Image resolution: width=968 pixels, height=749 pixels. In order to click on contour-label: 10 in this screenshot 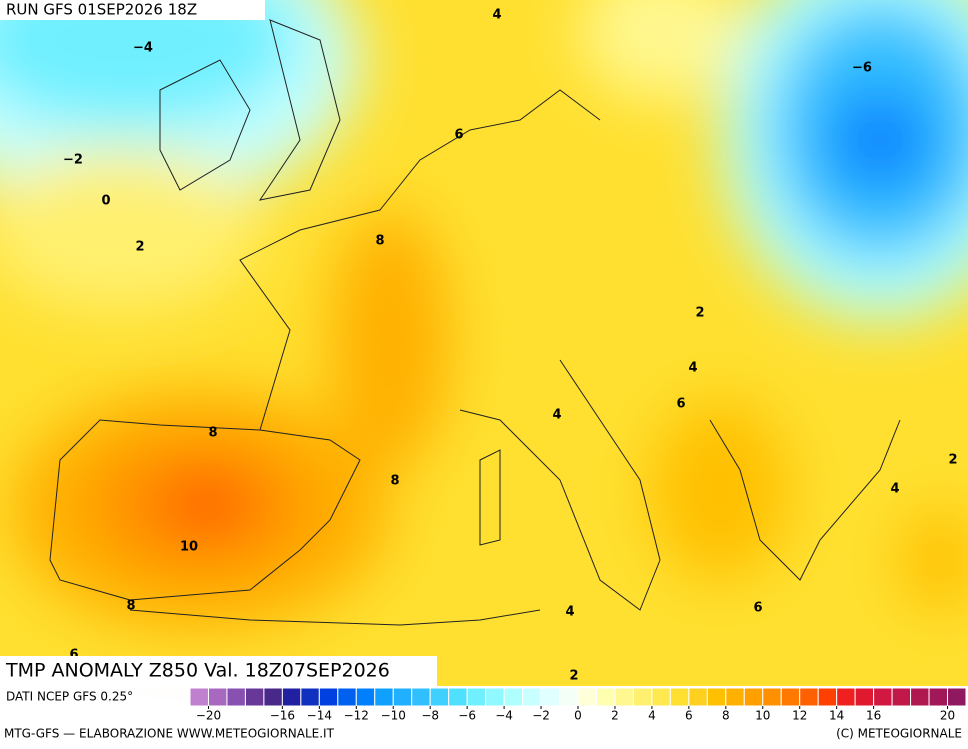, I will do `click(189, 547)`.